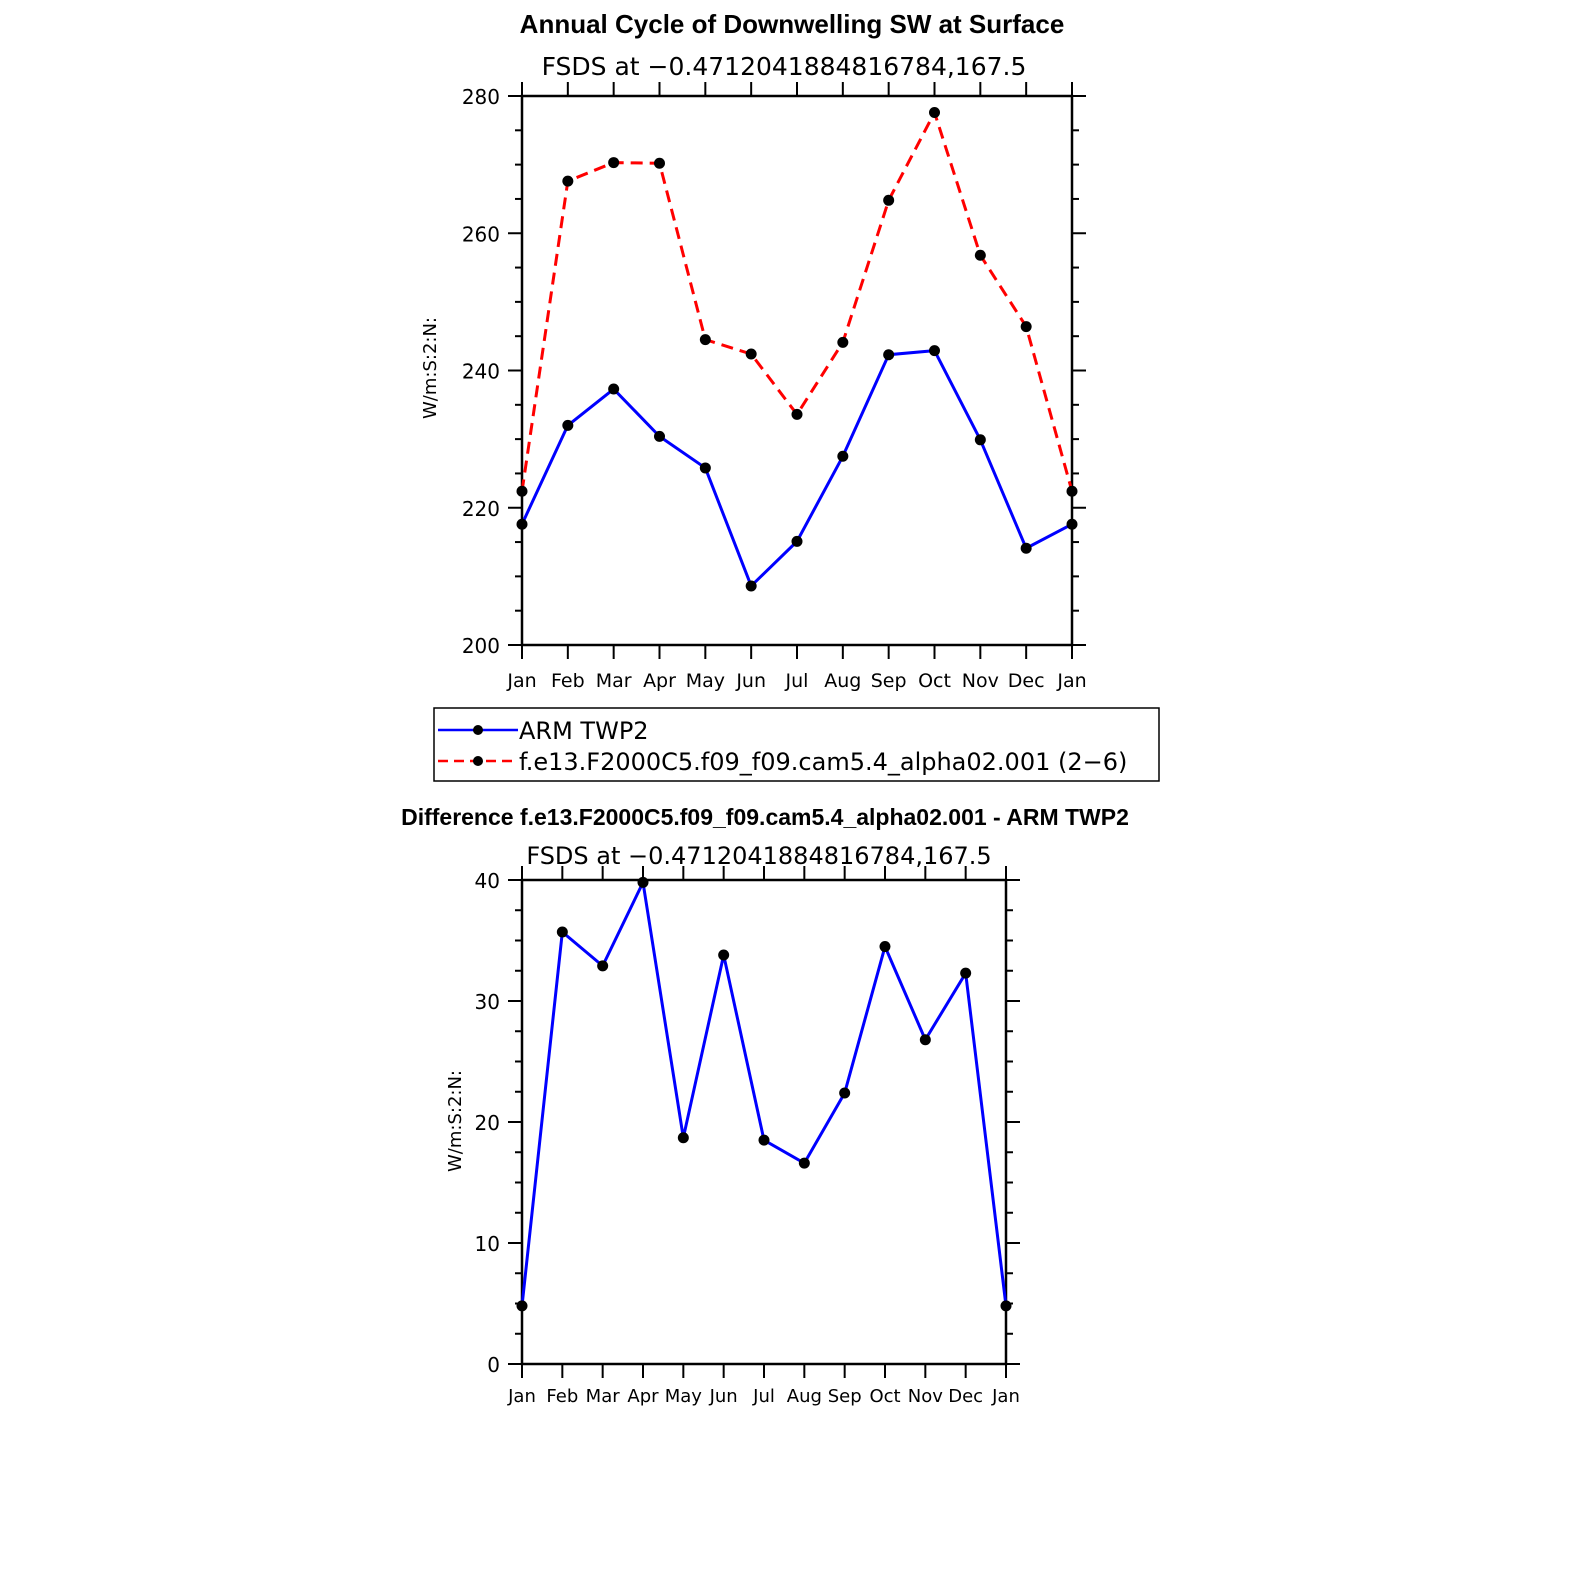 The image size is (1574, 1574). Describe the element at coordinates (487, 1002) in the screenshot. I see `y-tick-label: 30` at that location.